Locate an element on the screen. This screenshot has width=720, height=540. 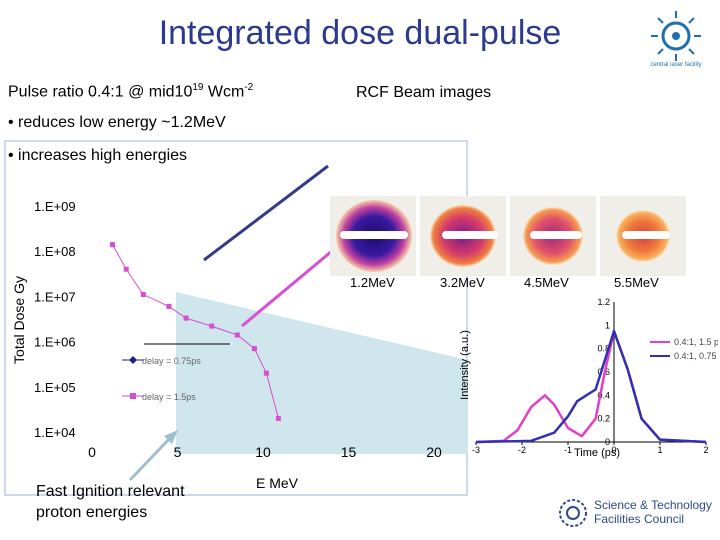
legend-label-1: delay = 1.5ps is located at coordinates (169, 397).